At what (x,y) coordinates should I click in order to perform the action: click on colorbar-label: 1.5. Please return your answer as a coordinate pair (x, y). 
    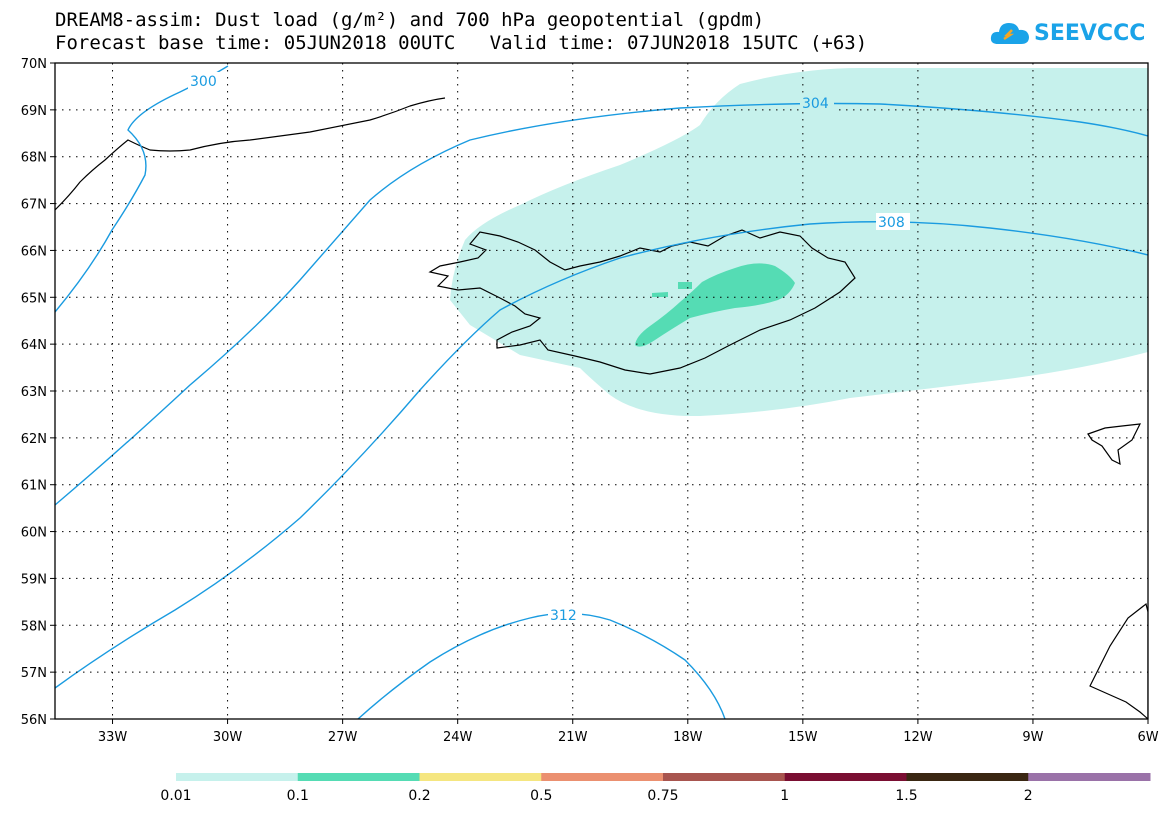
    Looking at the image, I should click on (906, 796).